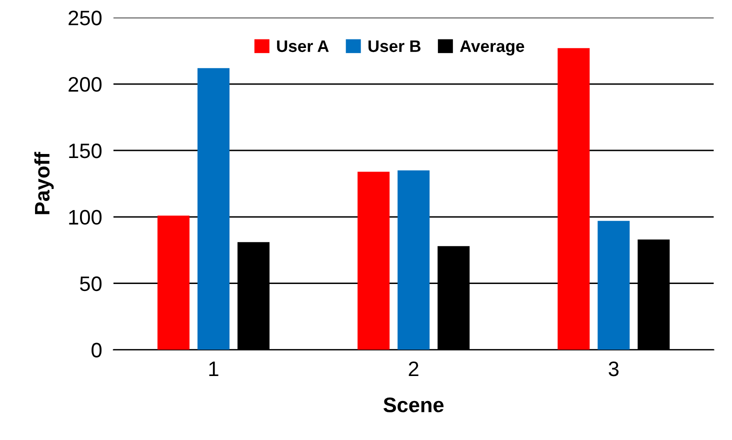 This screenshot has width=732, height=440. What do you see at coordinates (85, 84) in the screenshot?
I see `y-tick-label: 200` at bounding box center [85, 84].